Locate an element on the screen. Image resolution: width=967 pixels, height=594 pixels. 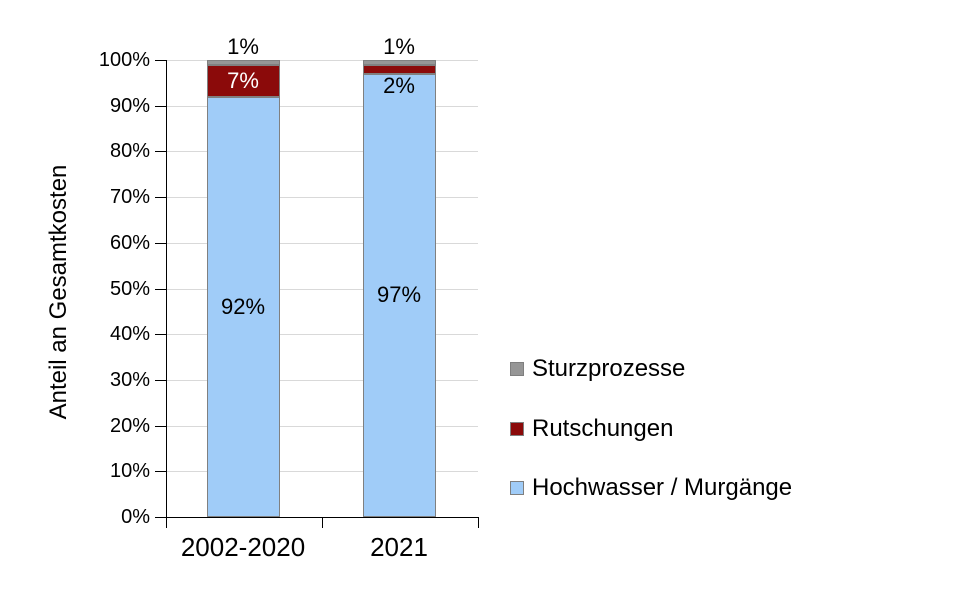
legend-label-hochwasser-murgaenge: Hochwasser / Murgänge is located at coordinates (662, 487).